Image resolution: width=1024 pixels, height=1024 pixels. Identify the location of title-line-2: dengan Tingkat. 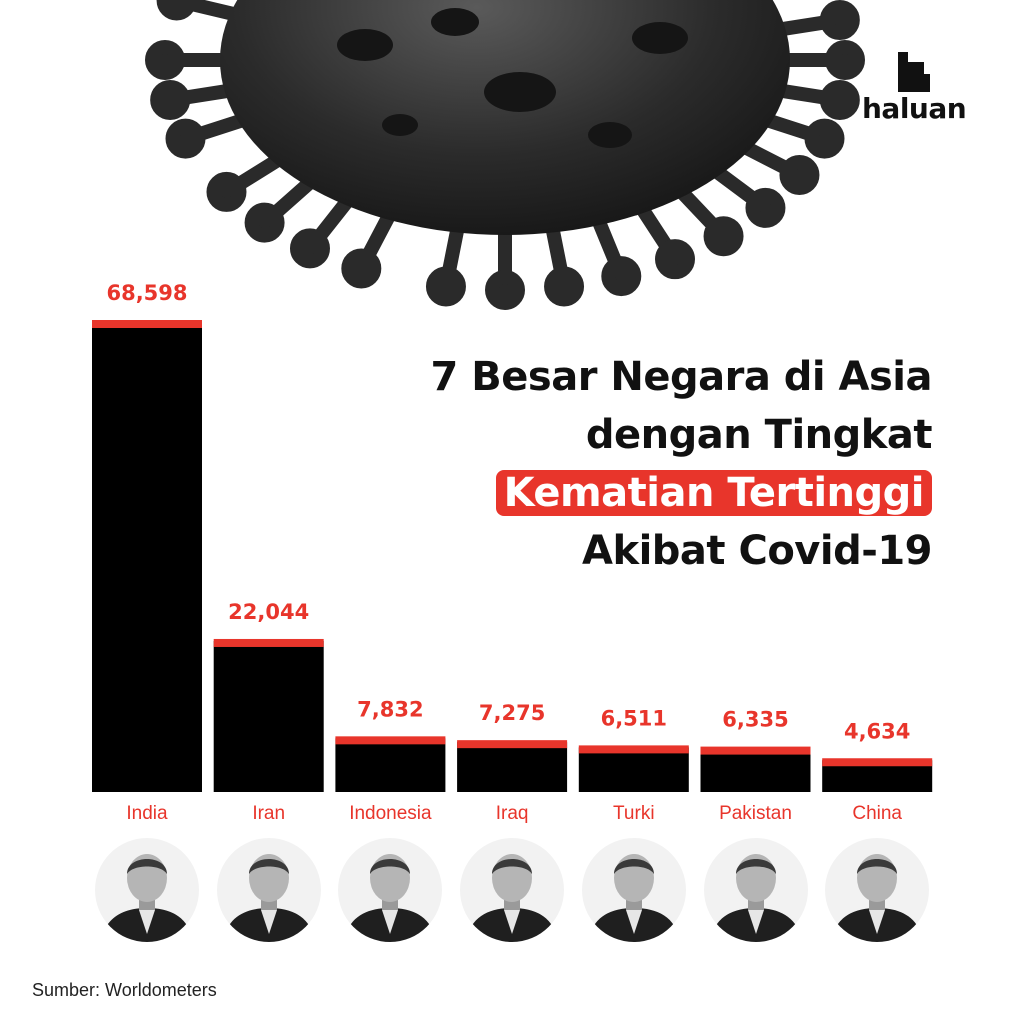
(759, 435).